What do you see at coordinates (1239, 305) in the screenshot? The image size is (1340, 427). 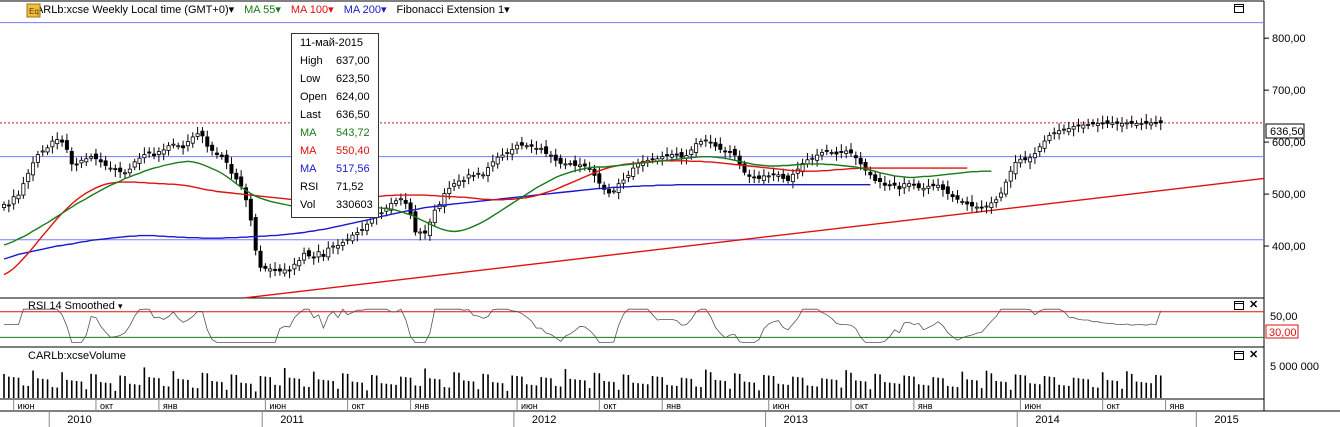 I see `rsi-panel-maximize-icon` at bounding box center [1239, 305].